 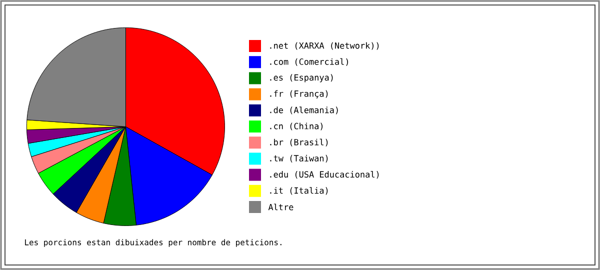 I want to click on legend-label: .es (Espanya), so click(x=301, y=78).